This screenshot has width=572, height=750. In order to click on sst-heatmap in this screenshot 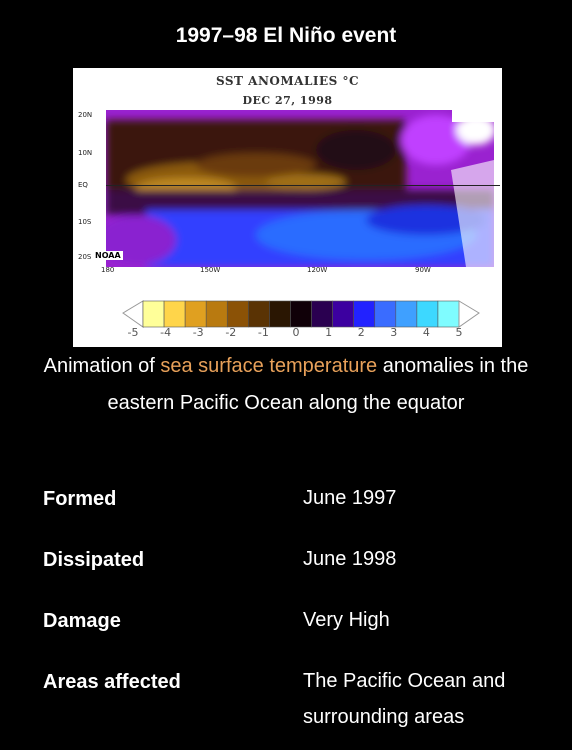, I will do `click(300, 188)`.